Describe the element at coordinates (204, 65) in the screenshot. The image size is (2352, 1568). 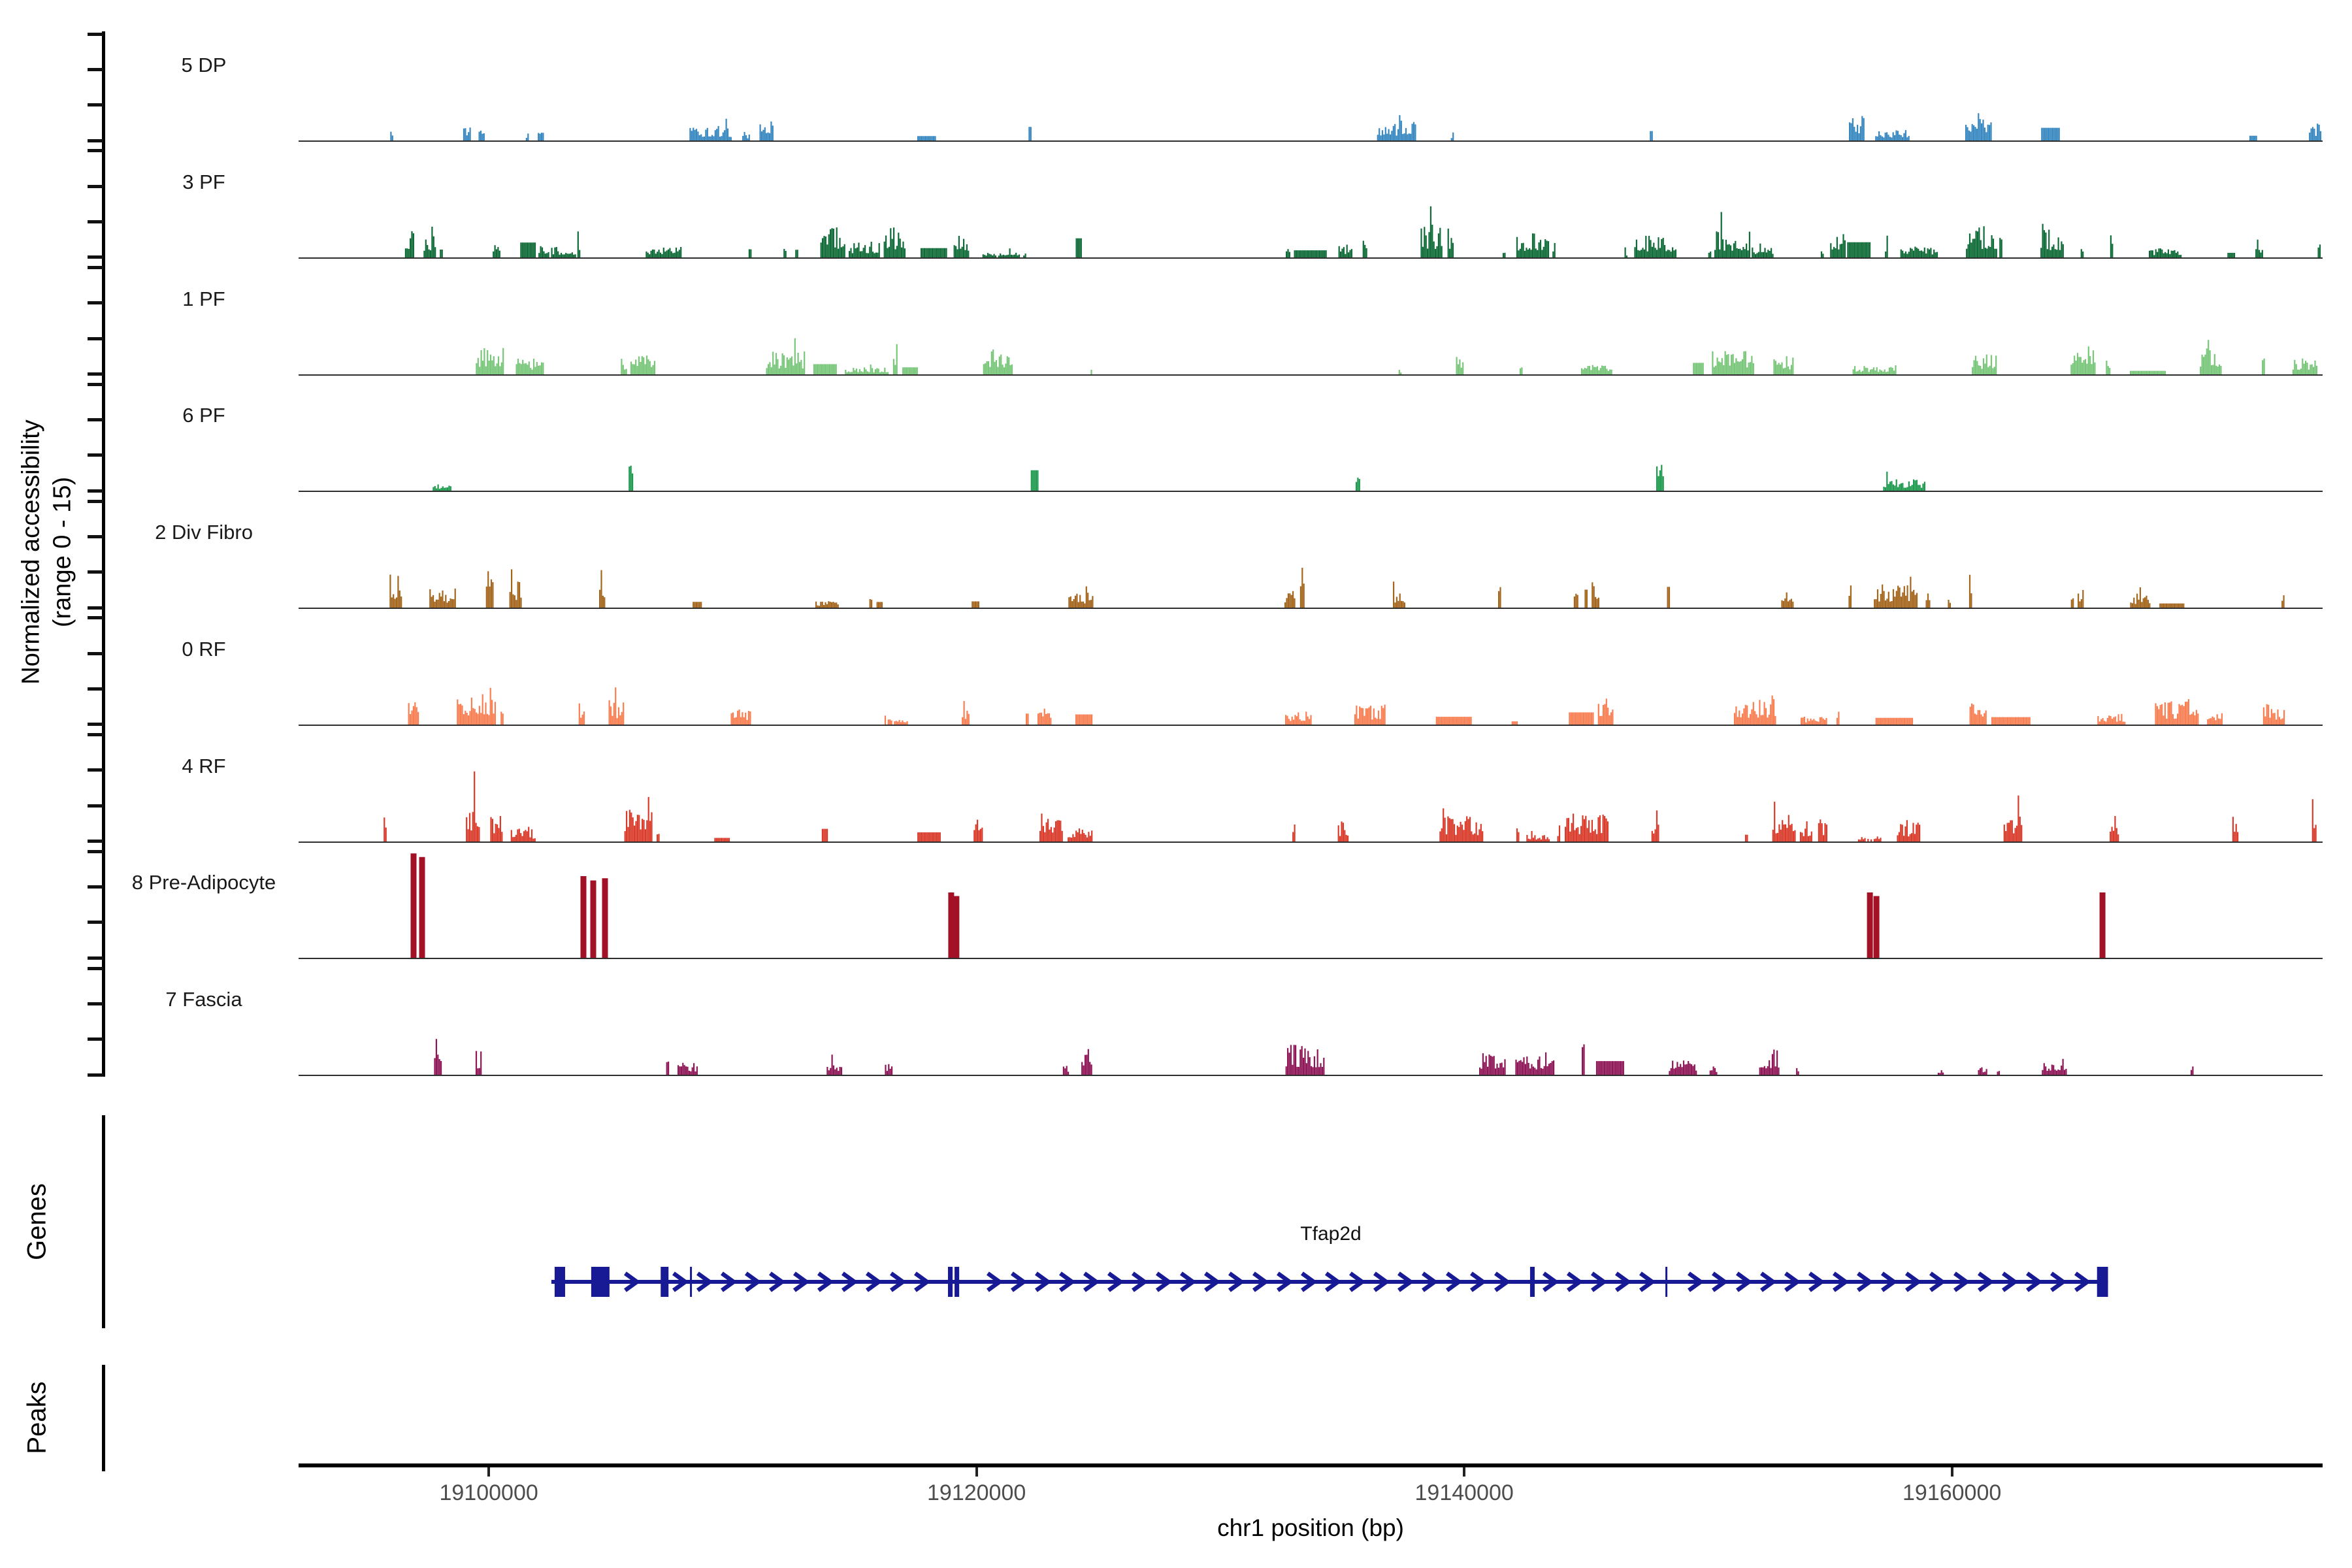
I see `track-label: 5 DP` at that location.